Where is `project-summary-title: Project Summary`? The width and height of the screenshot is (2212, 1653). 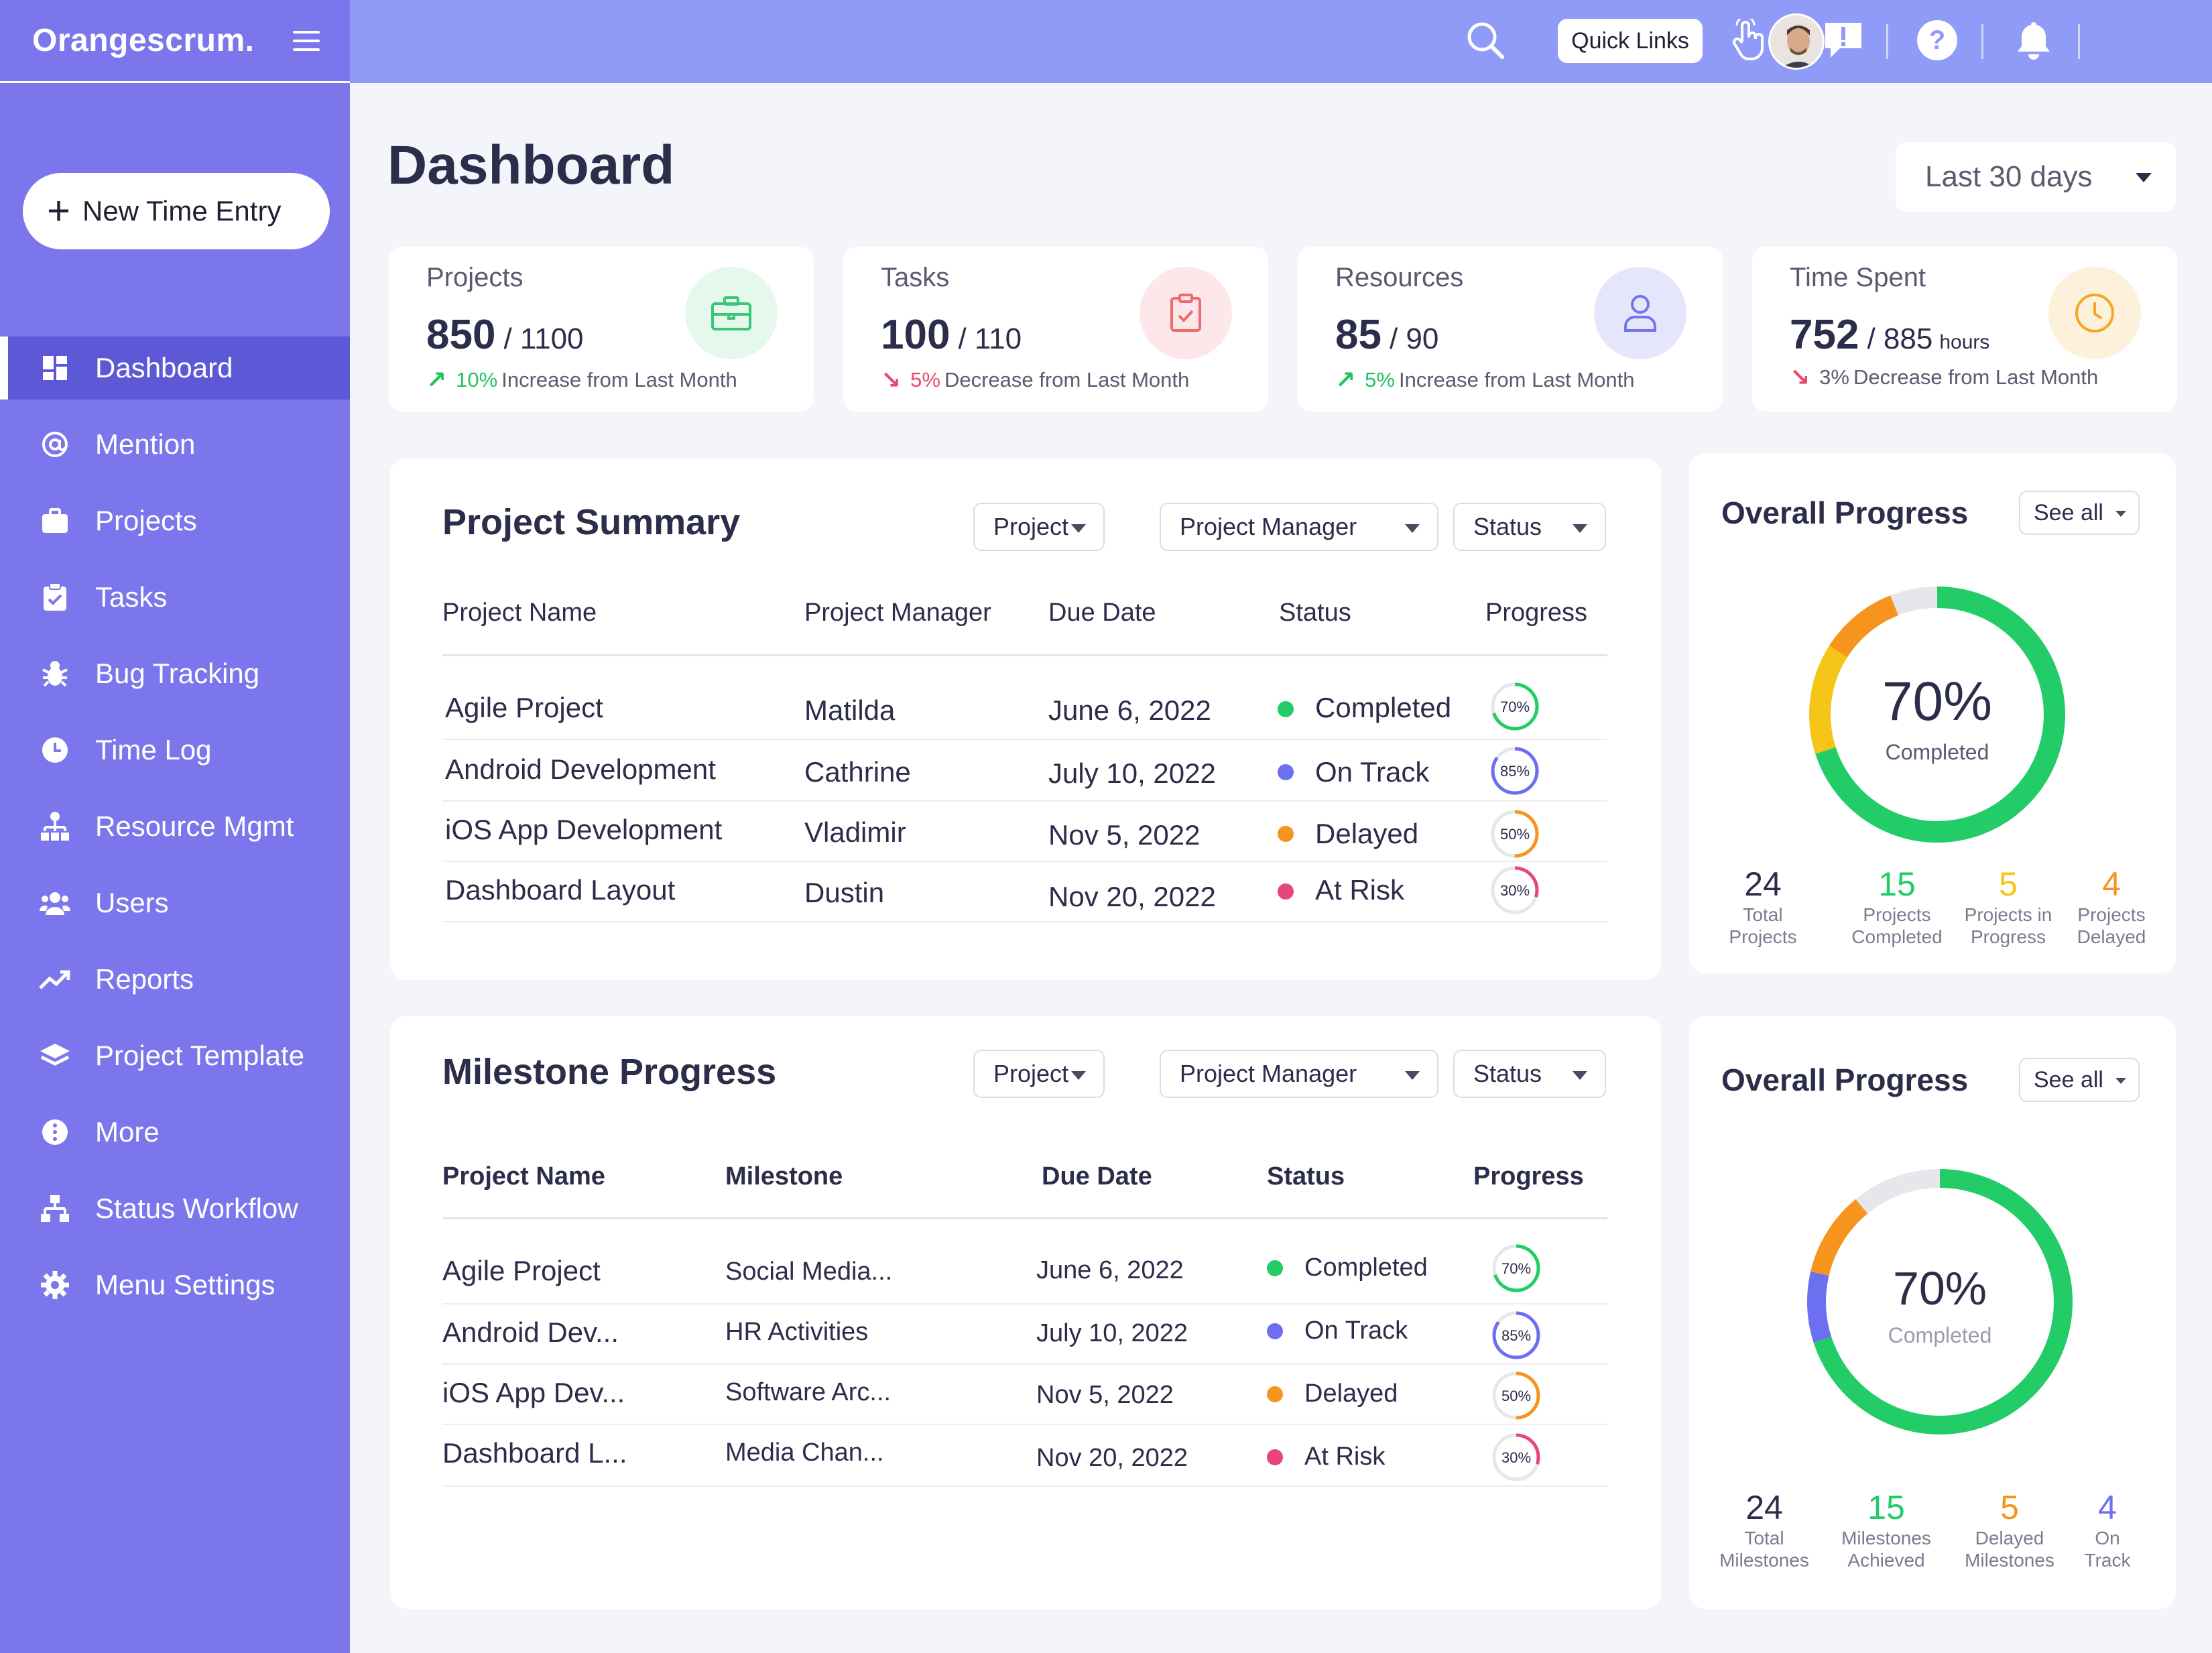 project-summary-title: Project Summary is located at coordinates (591, 522).